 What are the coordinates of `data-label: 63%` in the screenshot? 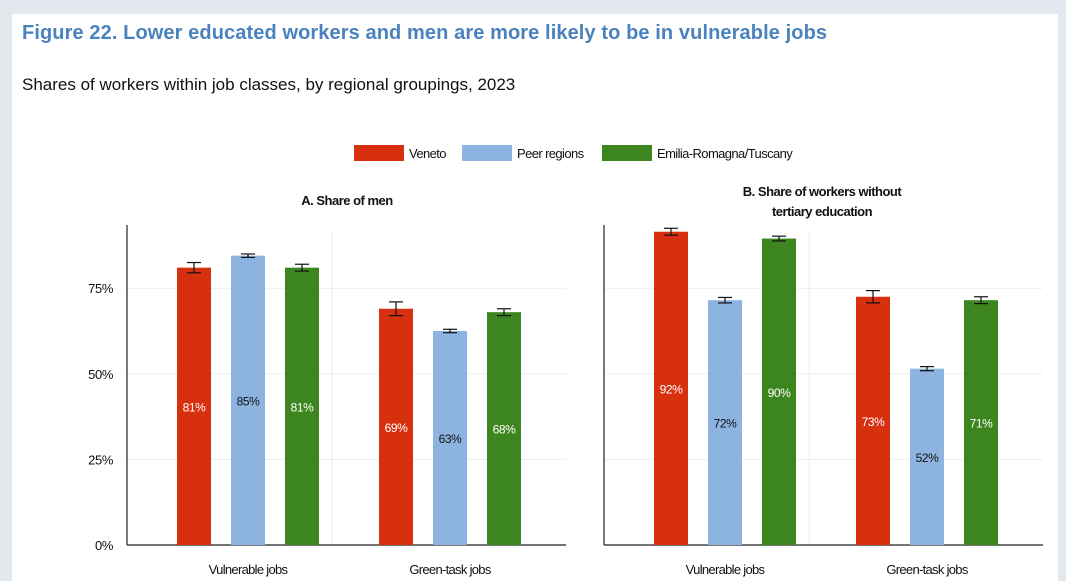 It's located at (451, 439).